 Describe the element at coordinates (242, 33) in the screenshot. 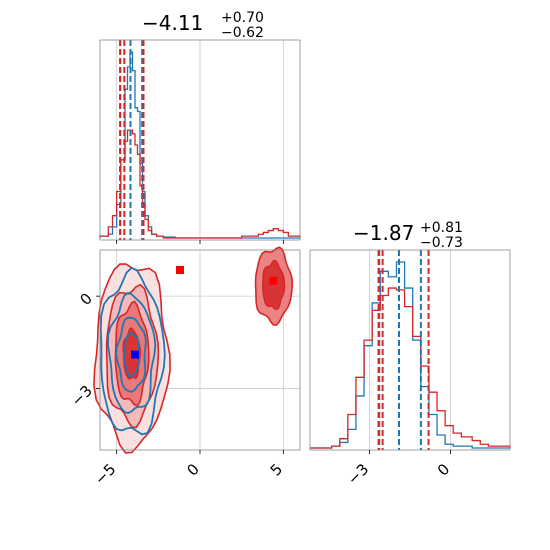

I see `hist1-title-sub: −0.62` at that location.